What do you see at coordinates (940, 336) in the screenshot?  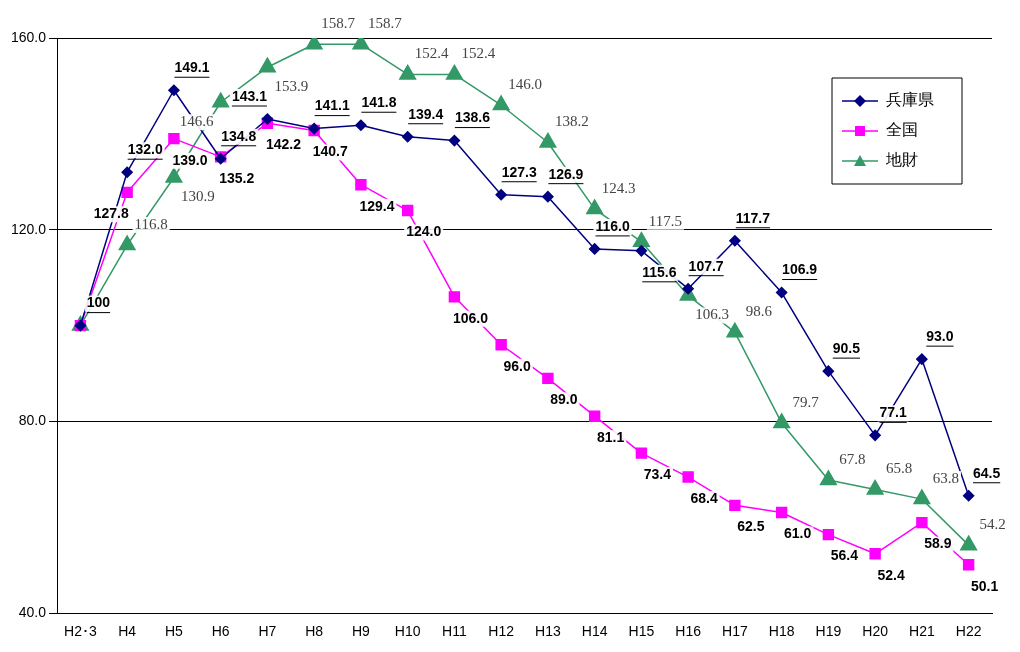 I see `data-label: 93.0` at bounding box center [940, 336].